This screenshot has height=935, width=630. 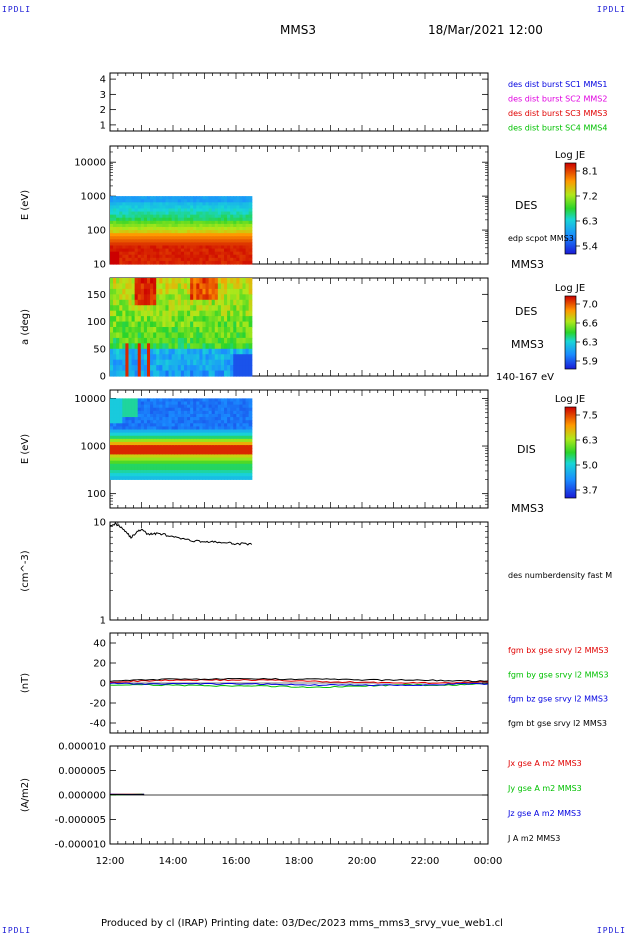 I want to click on legend-entry: fgm bz gse srvy l2 MMS3, so click(x=558, y=699).